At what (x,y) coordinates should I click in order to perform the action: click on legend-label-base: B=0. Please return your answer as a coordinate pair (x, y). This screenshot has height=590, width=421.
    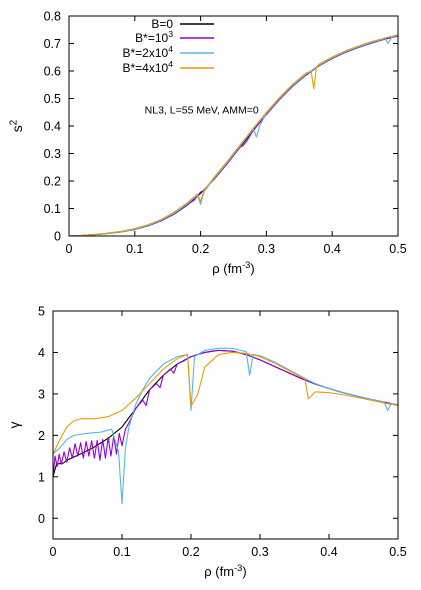
    Looking at the image, I should click on (162, 24).